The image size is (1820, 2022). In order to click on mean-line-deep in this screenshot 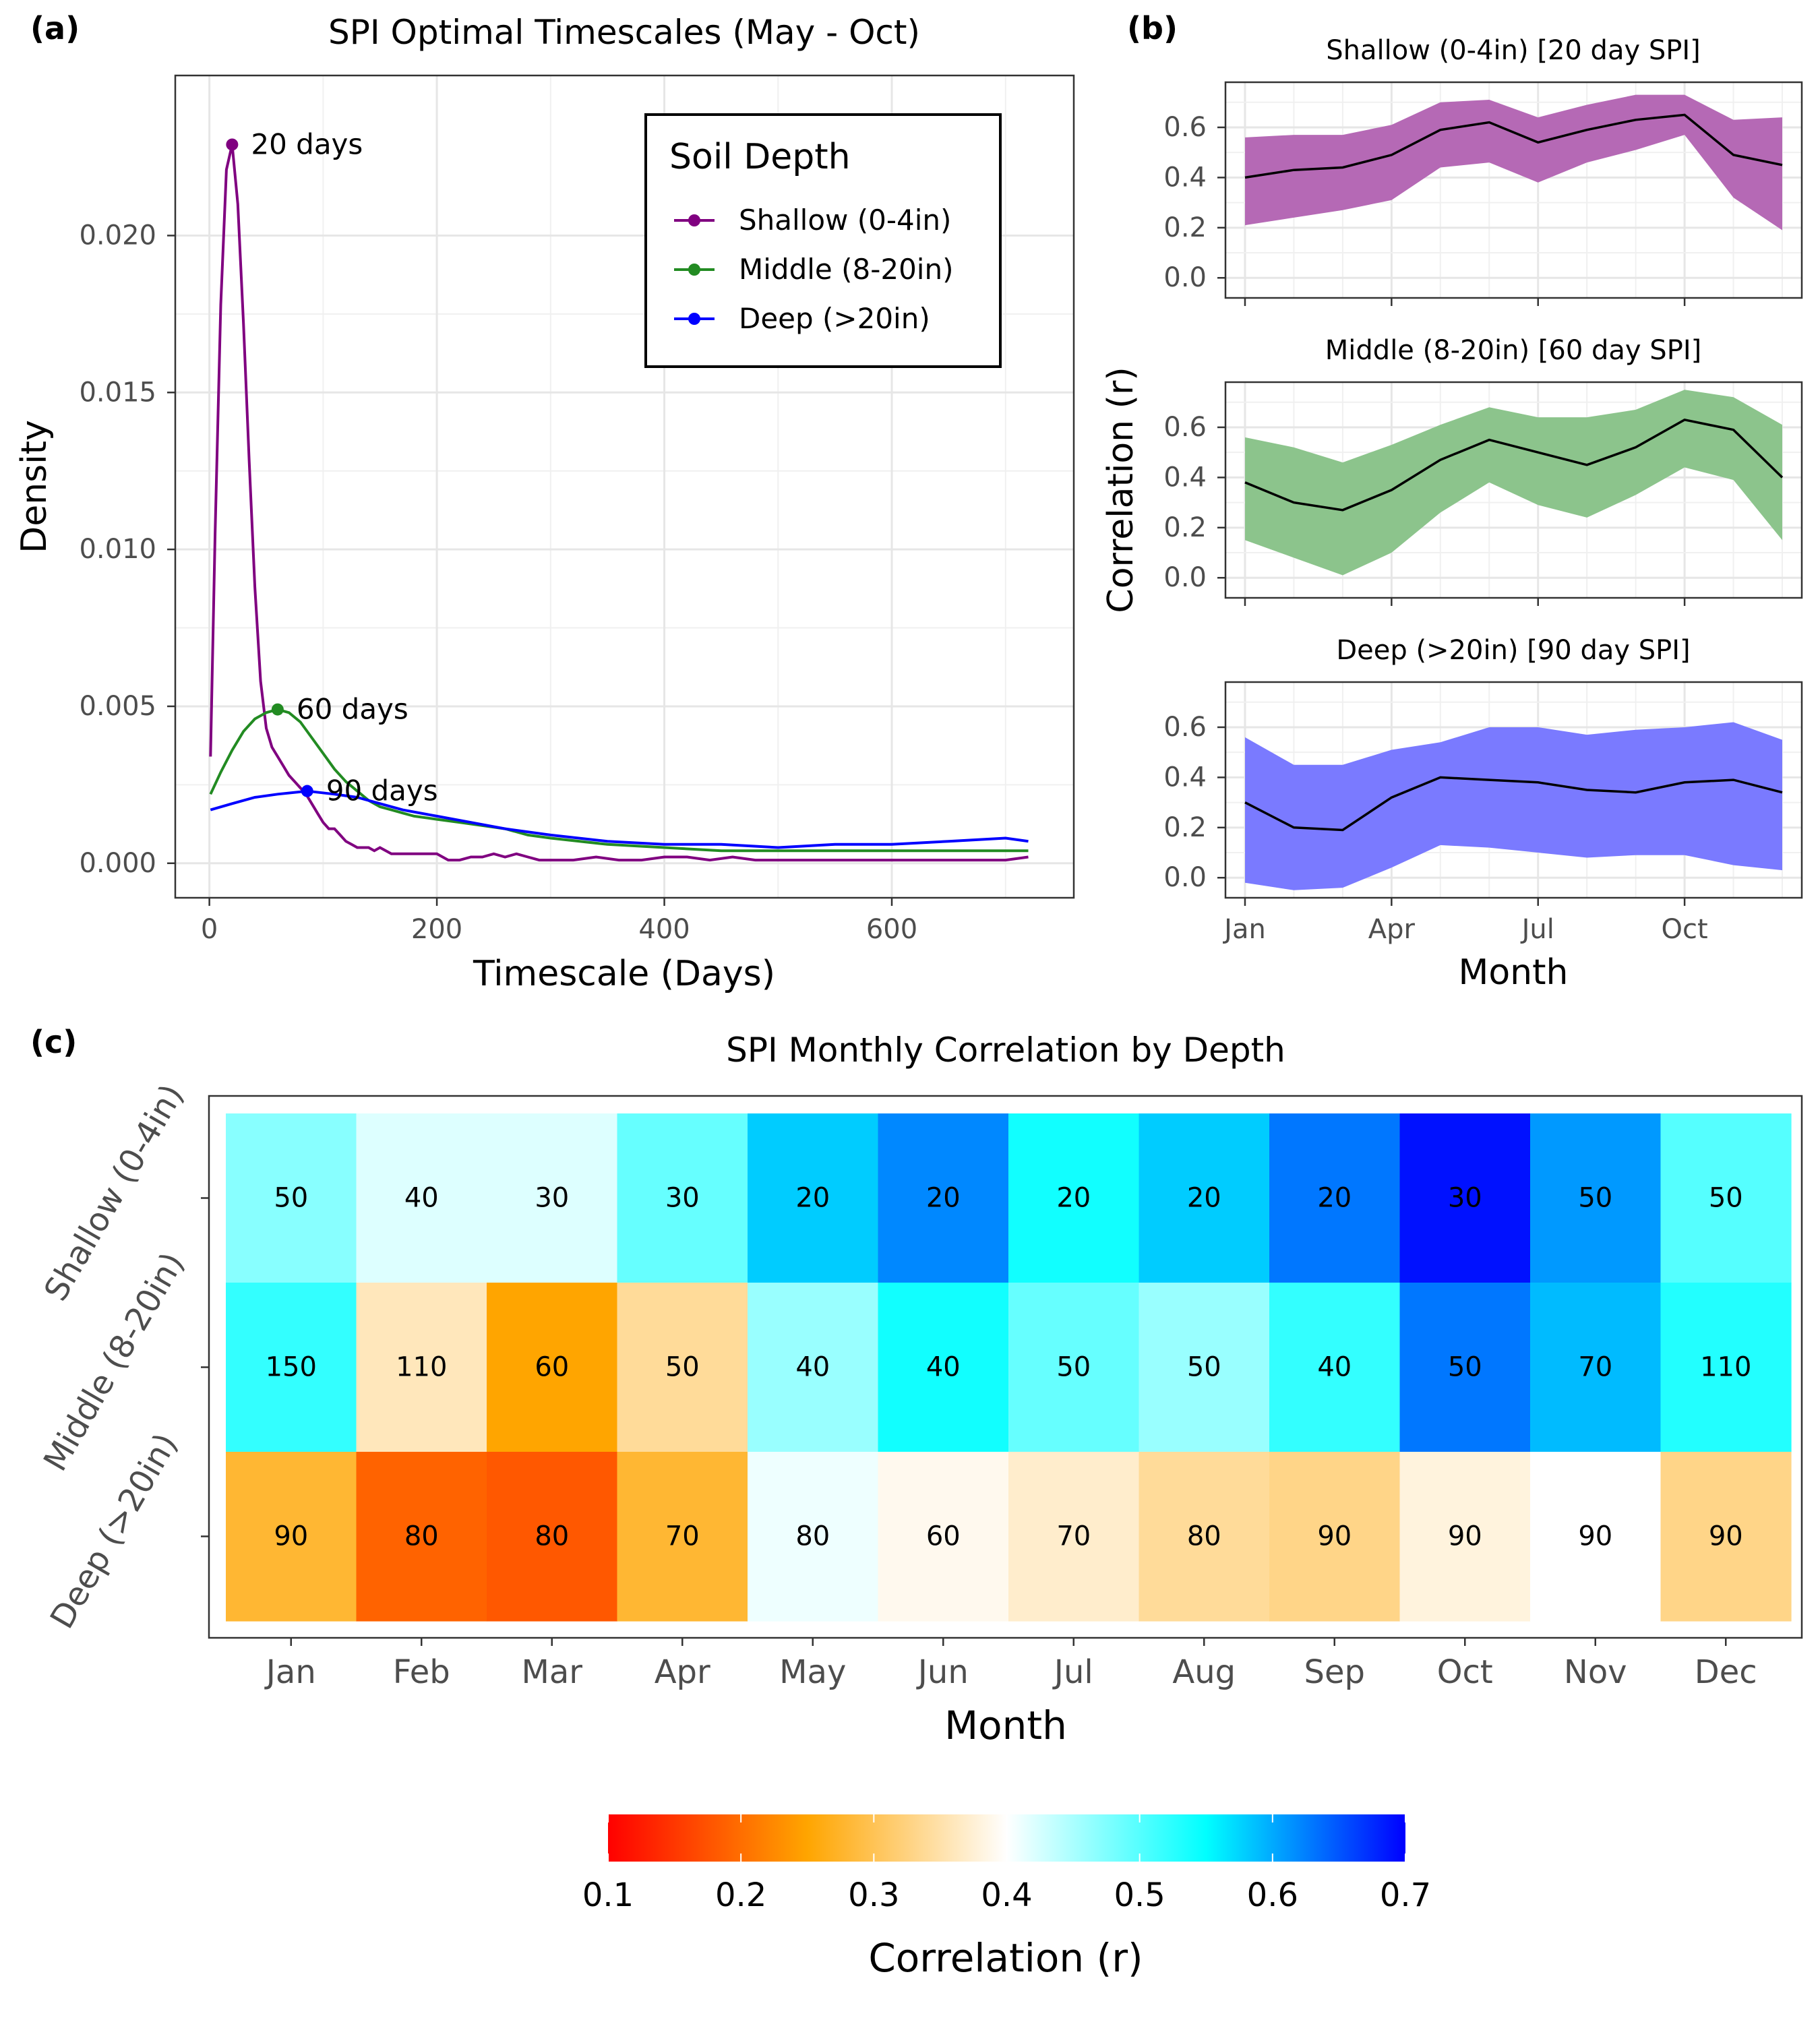, I will do `click(1513, 804)`.